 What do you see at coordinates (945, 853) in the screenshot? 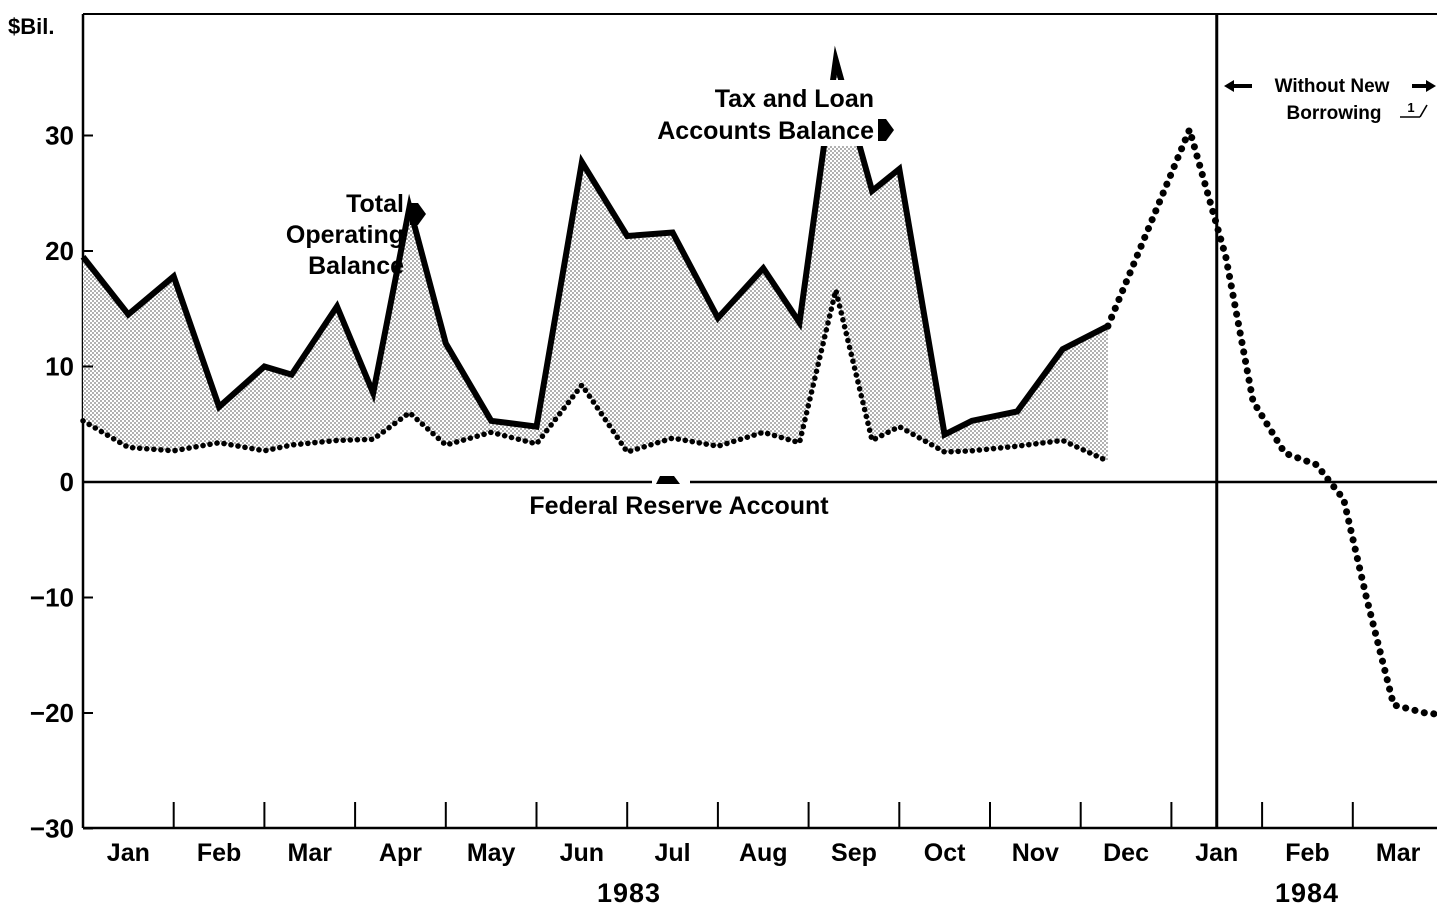
I see `x-tick-label: Oct` at bounding box center [945, 853].